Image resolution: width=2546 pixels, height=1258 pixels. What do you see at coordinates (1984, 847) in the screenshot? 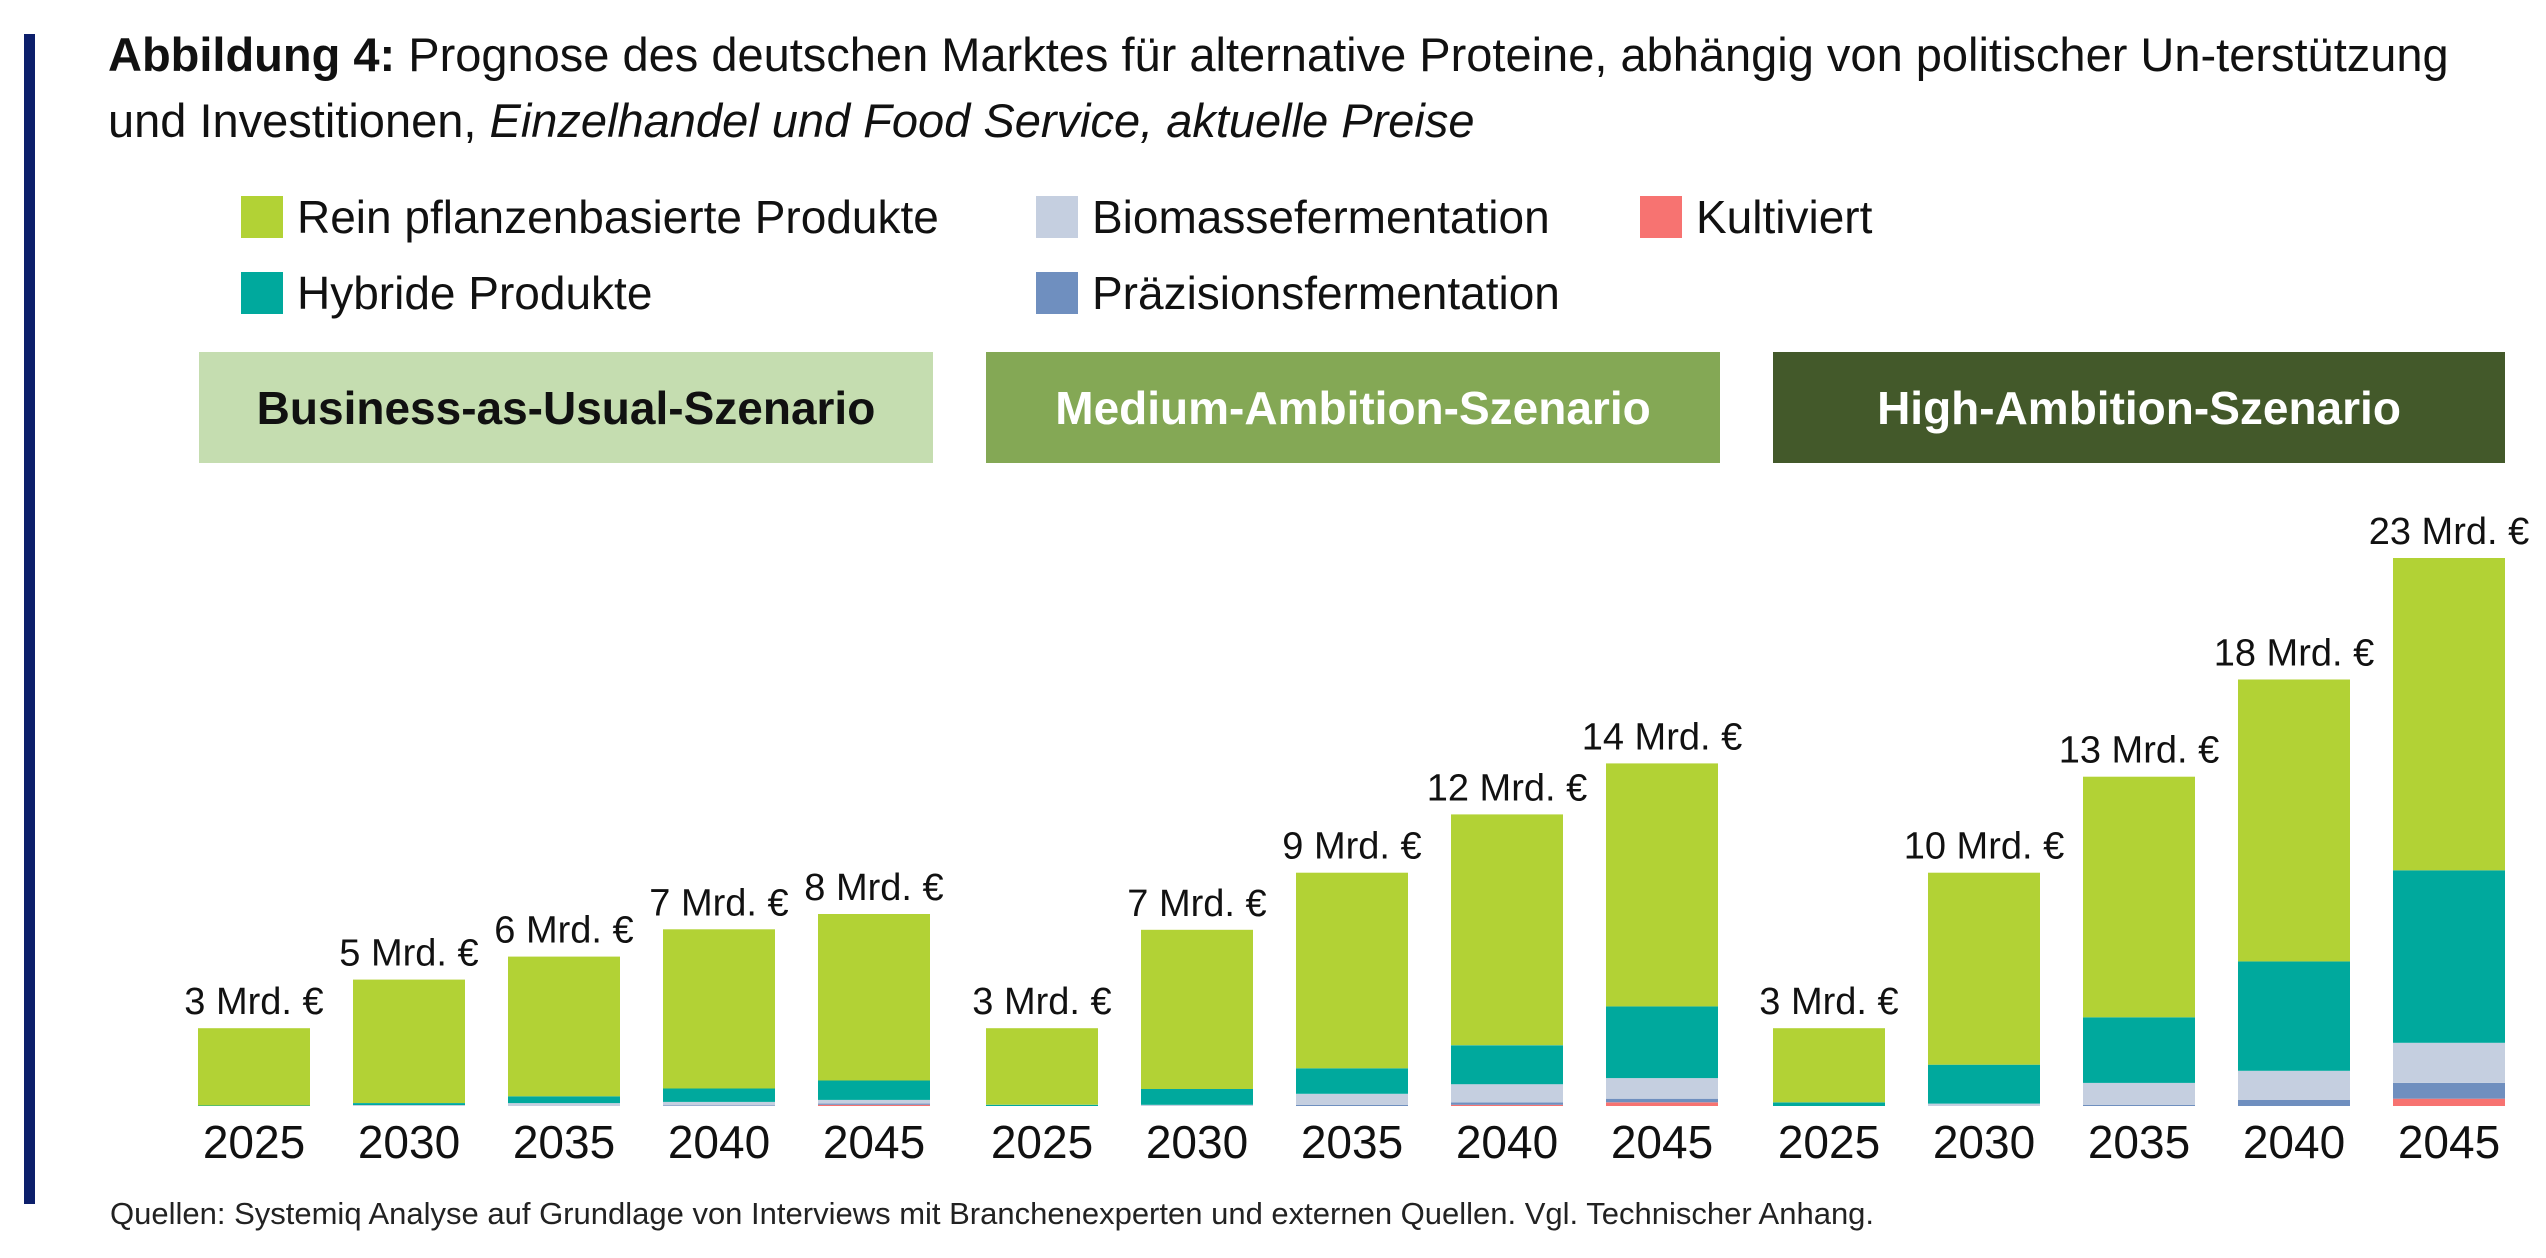
I see `bar-total-label: 10 Mrd. €` at bounding box center [1984, 847].